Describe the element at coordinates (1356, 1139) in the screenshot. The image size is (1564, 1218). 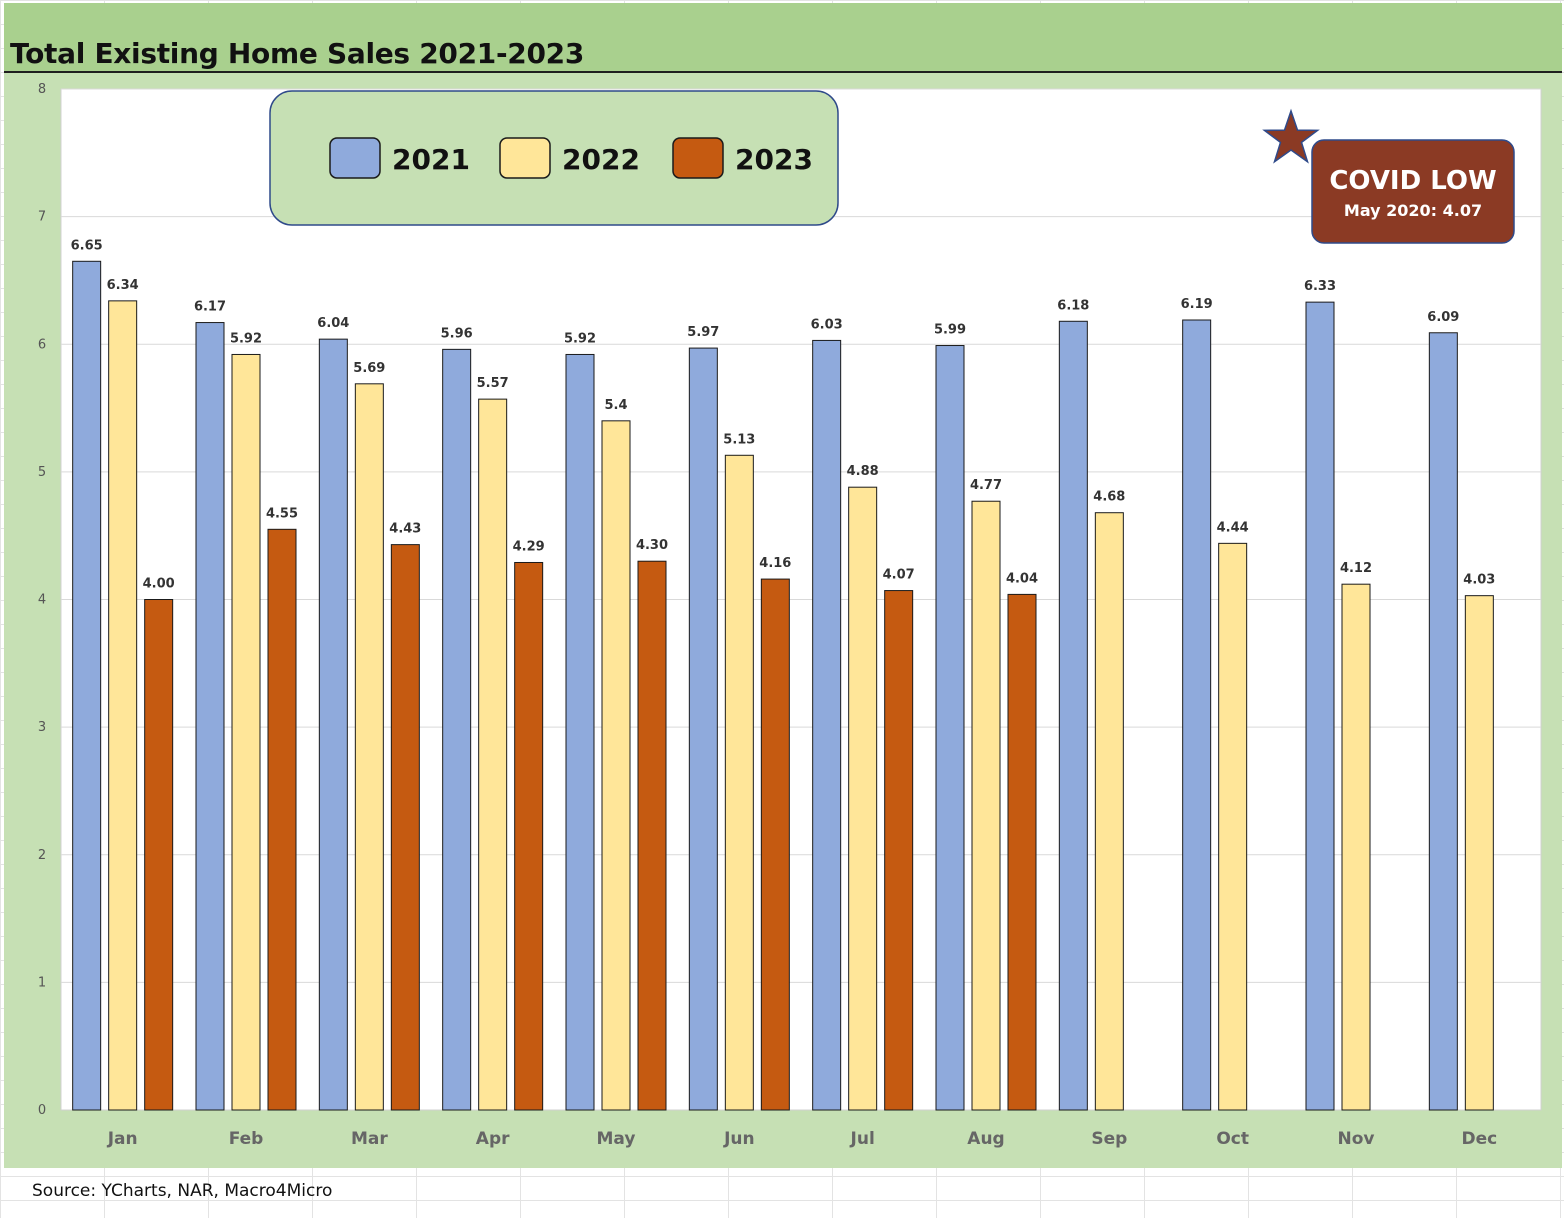
I see `x-tick-label: Nov` at that location.